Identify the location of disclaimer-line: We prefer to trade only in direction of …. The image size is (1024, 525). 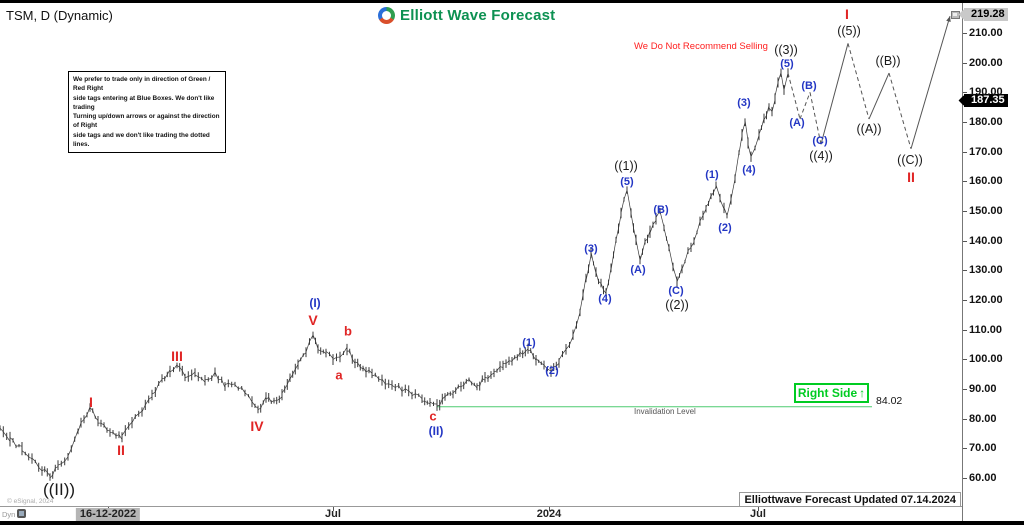
(142, 84).